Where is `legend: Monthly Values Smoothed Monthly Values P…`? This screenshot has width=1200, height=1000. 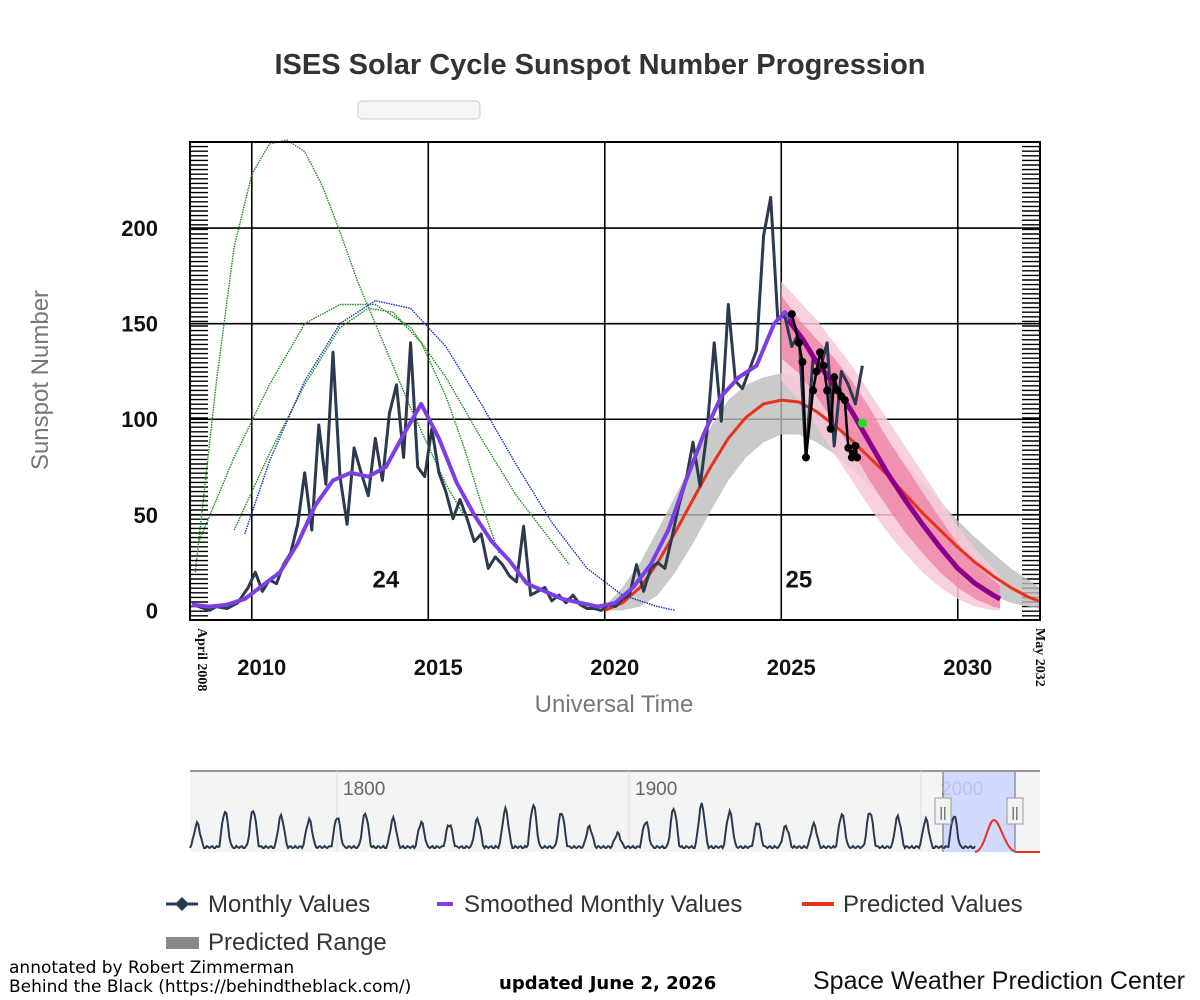 legend: Monthly Values Smoothed Monthly Values P… is located at coordinates (594, 923).